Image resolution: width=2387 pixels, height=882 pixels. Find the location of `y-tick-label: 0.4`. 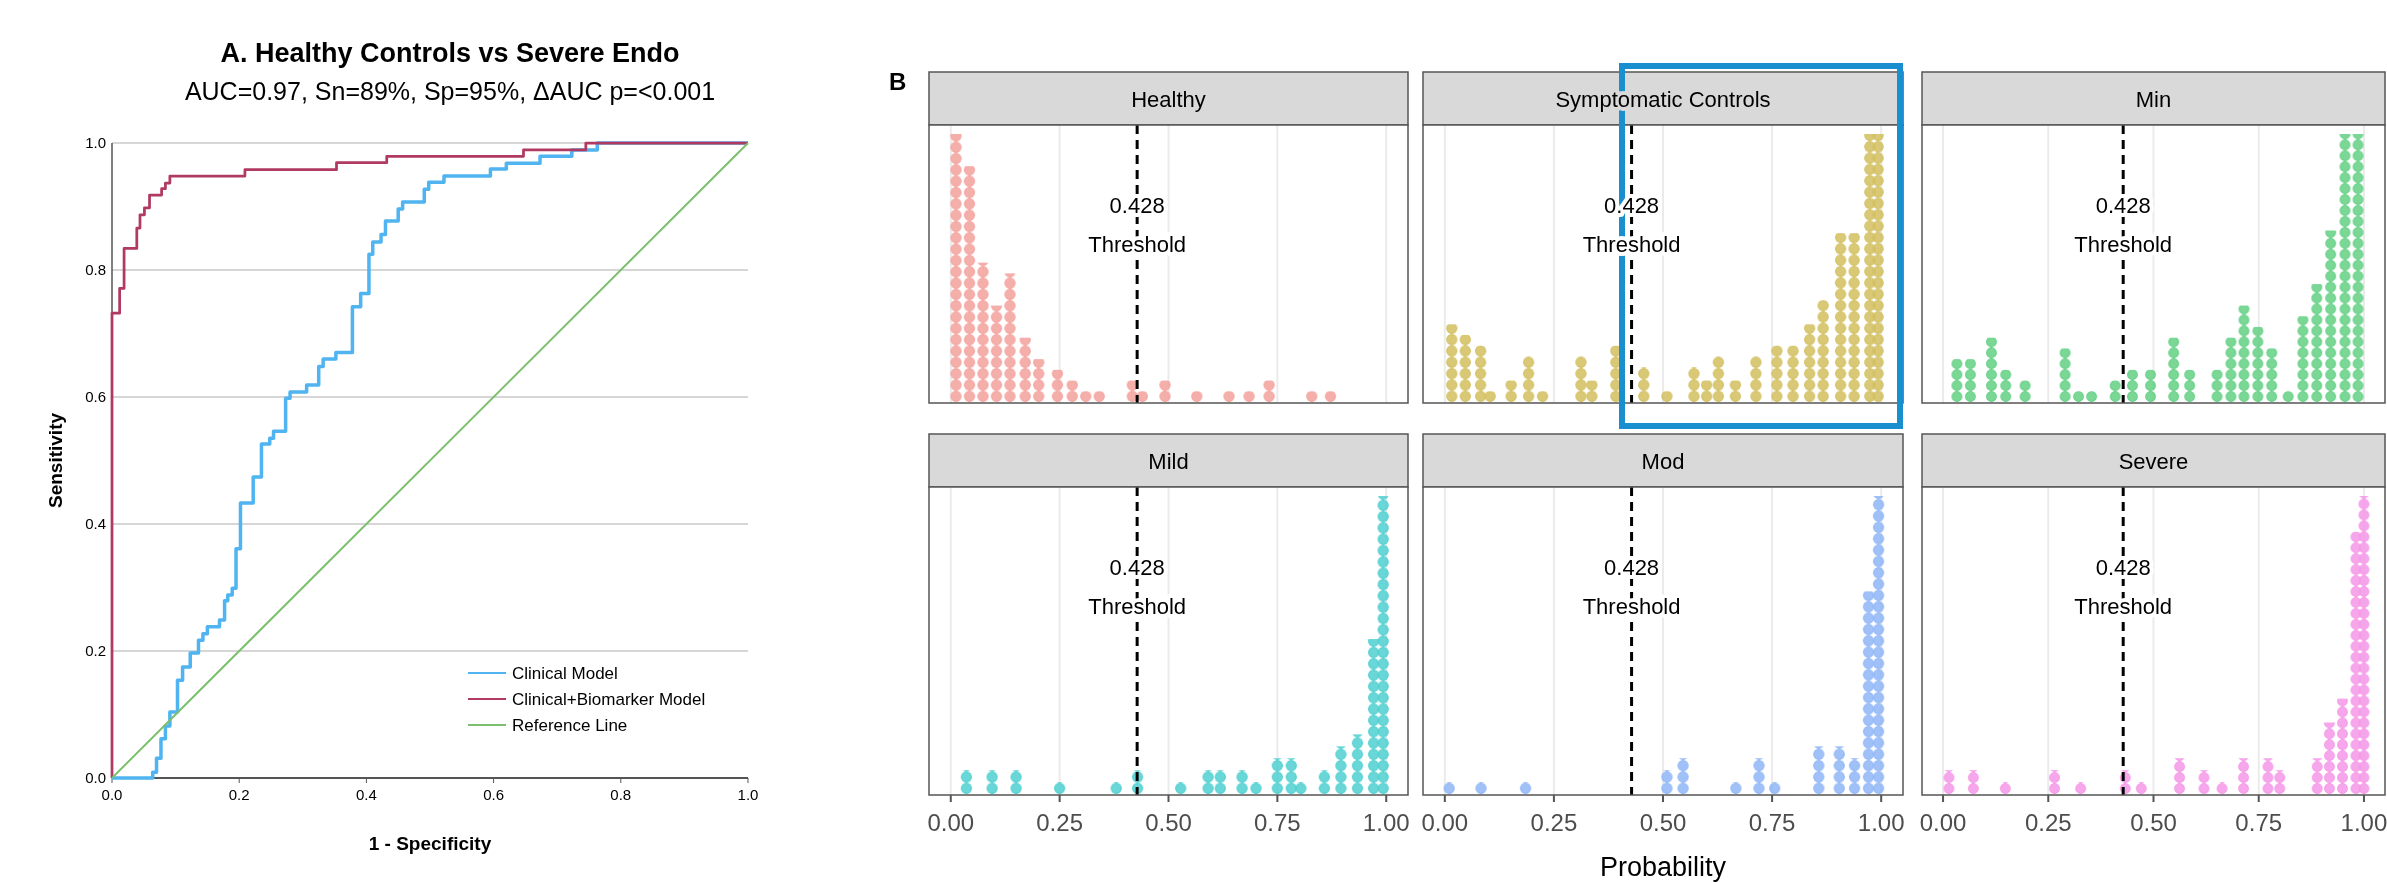

y-tick-label: 0.4 is located at coordinates (95, 523).